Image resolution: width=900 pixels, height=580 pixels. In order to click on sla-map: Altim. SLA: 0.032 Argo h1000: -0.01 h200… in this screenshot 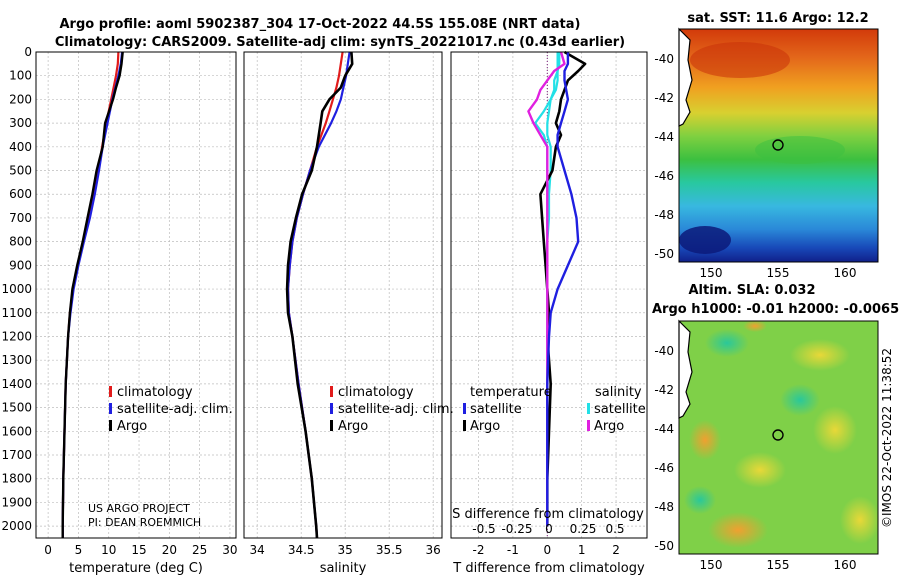, I will do `click(775, 419)`.